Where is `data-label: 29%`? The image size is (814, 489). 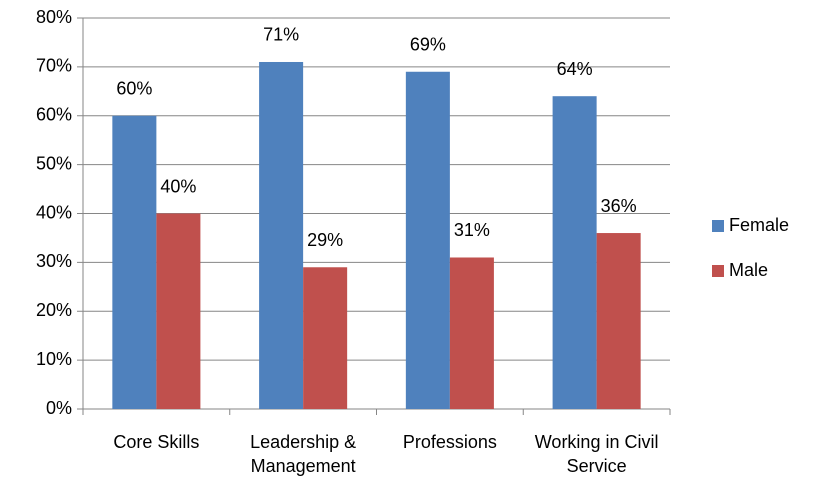
data-label: 29% is located at coordinates (325, 240).